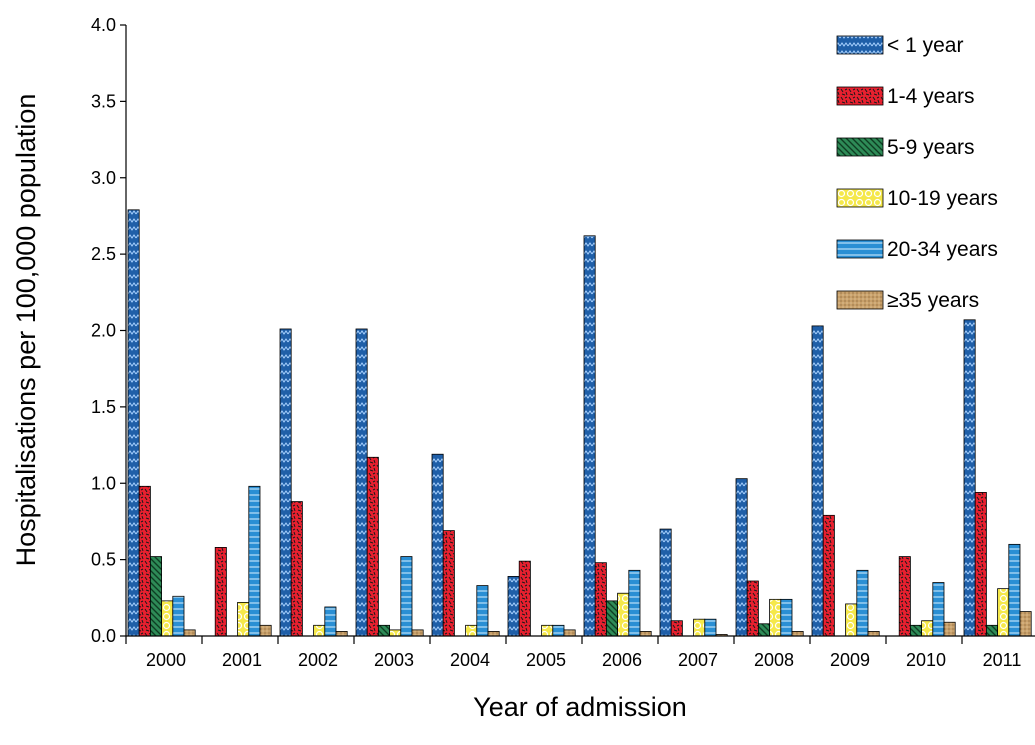 Image resolution: width=1035 pixels, height=745 pixels. I want to click on x-tick-label: 2008, so click(774, 660).